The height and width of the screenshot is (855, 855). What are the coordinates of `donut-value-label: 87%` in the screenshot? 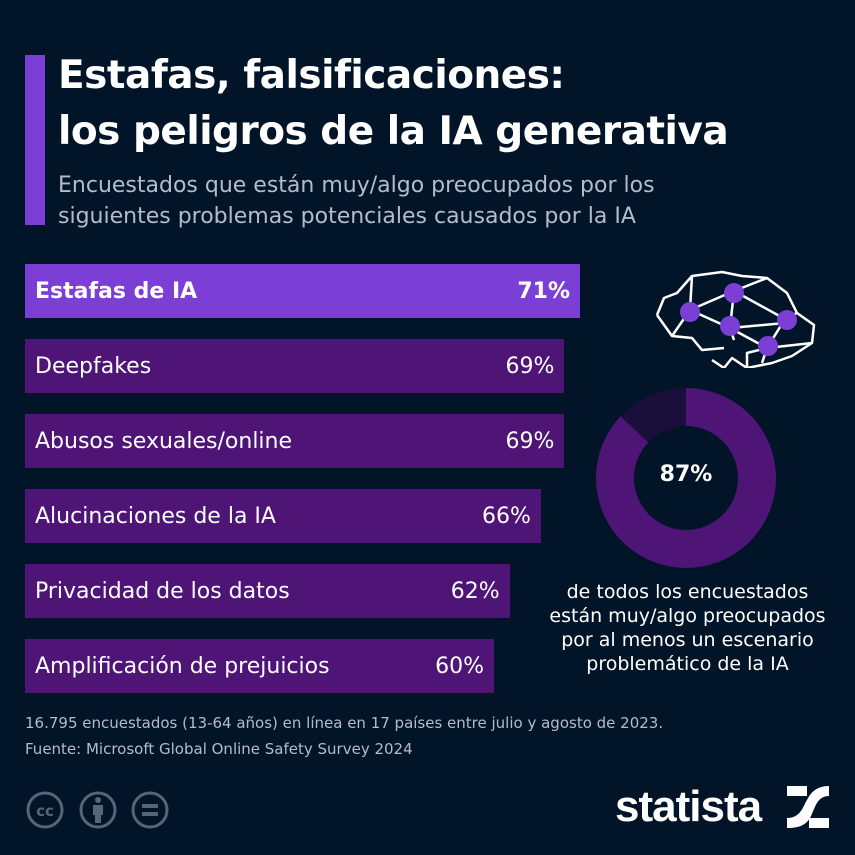 It's located at (686, 474).